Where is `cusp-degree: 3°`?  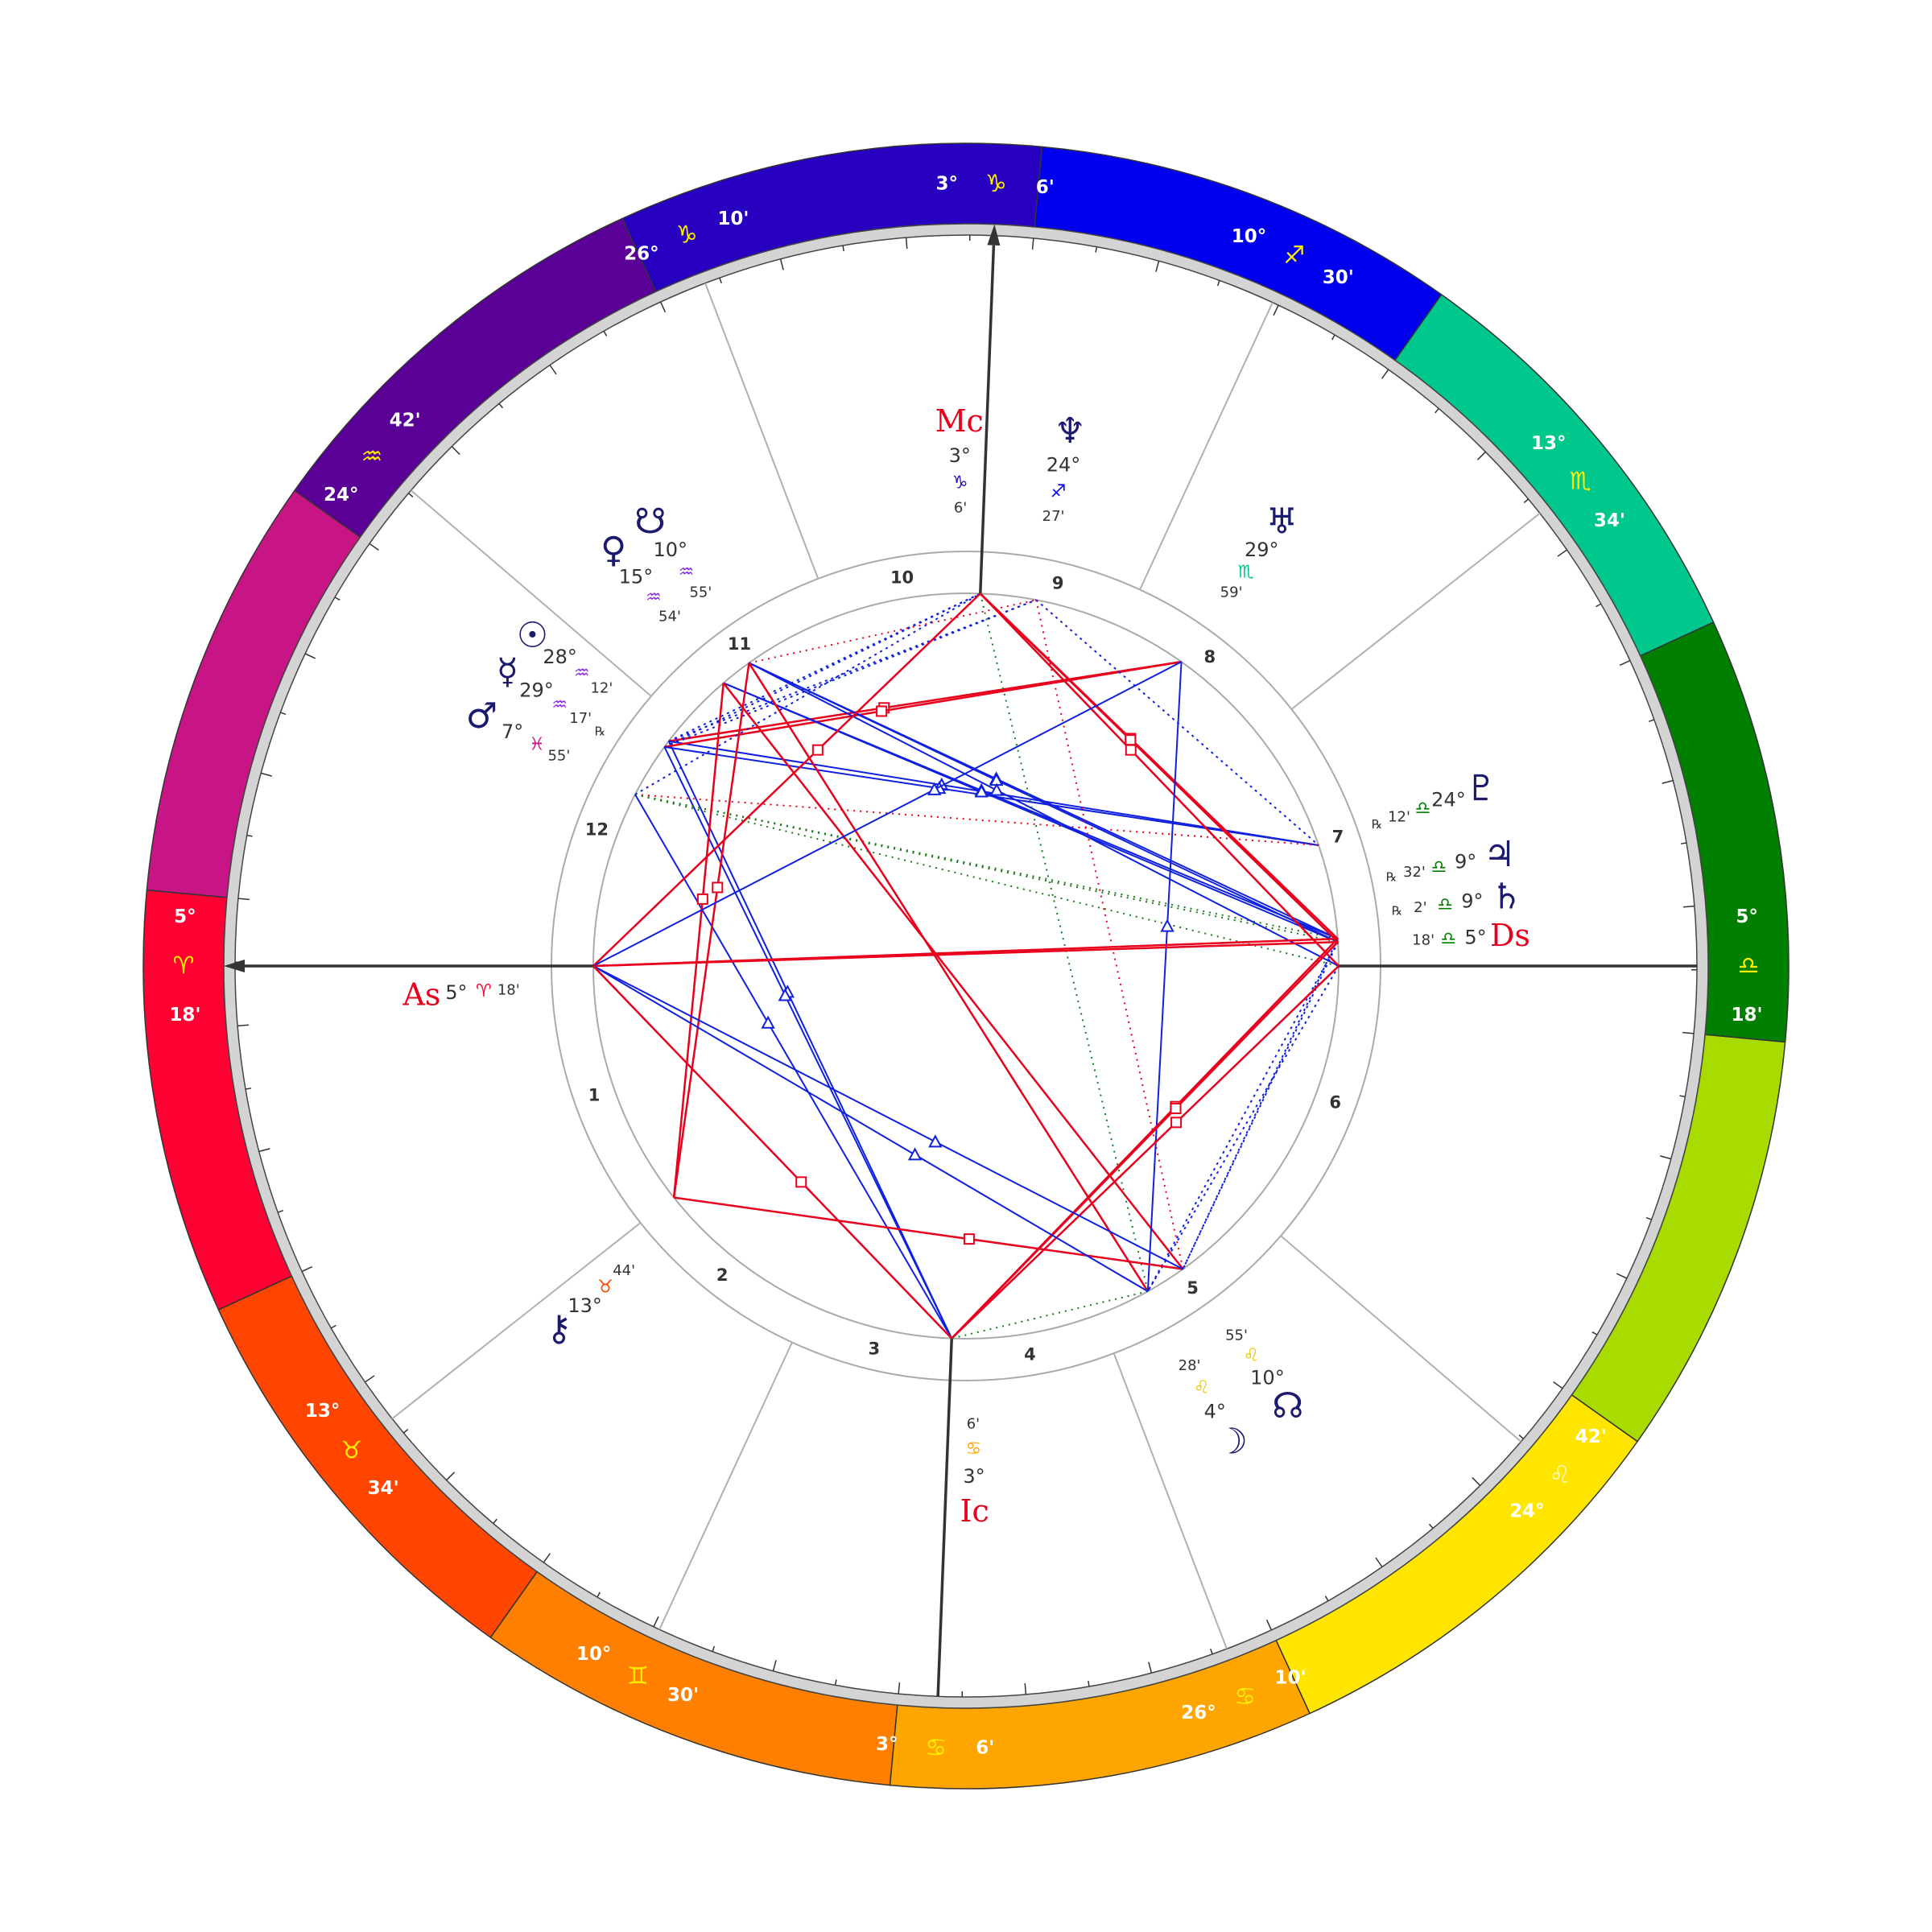
cusp-degree: 3° is located at coordinates (946, 183).